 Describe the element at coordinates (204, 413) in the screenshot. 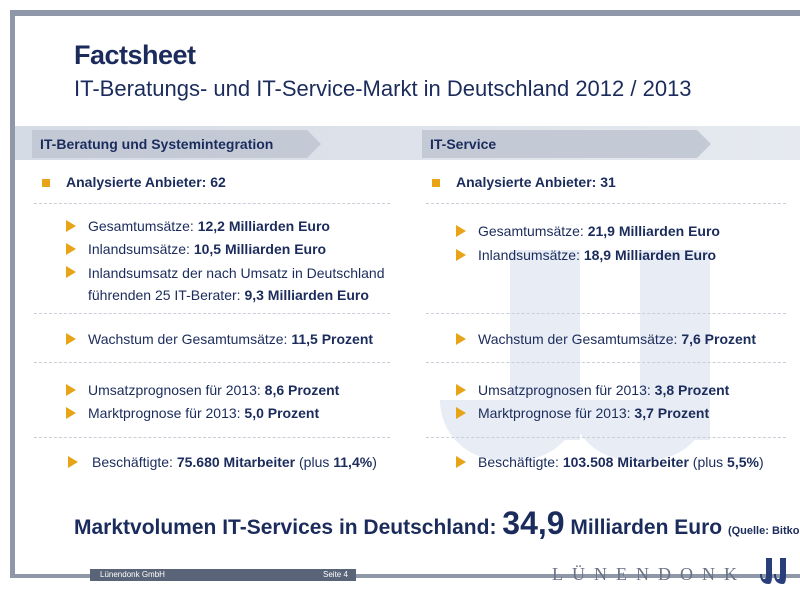

I see `left-market-forecast: Marktprognose für 2013: 5,0 Prozent` at that location.